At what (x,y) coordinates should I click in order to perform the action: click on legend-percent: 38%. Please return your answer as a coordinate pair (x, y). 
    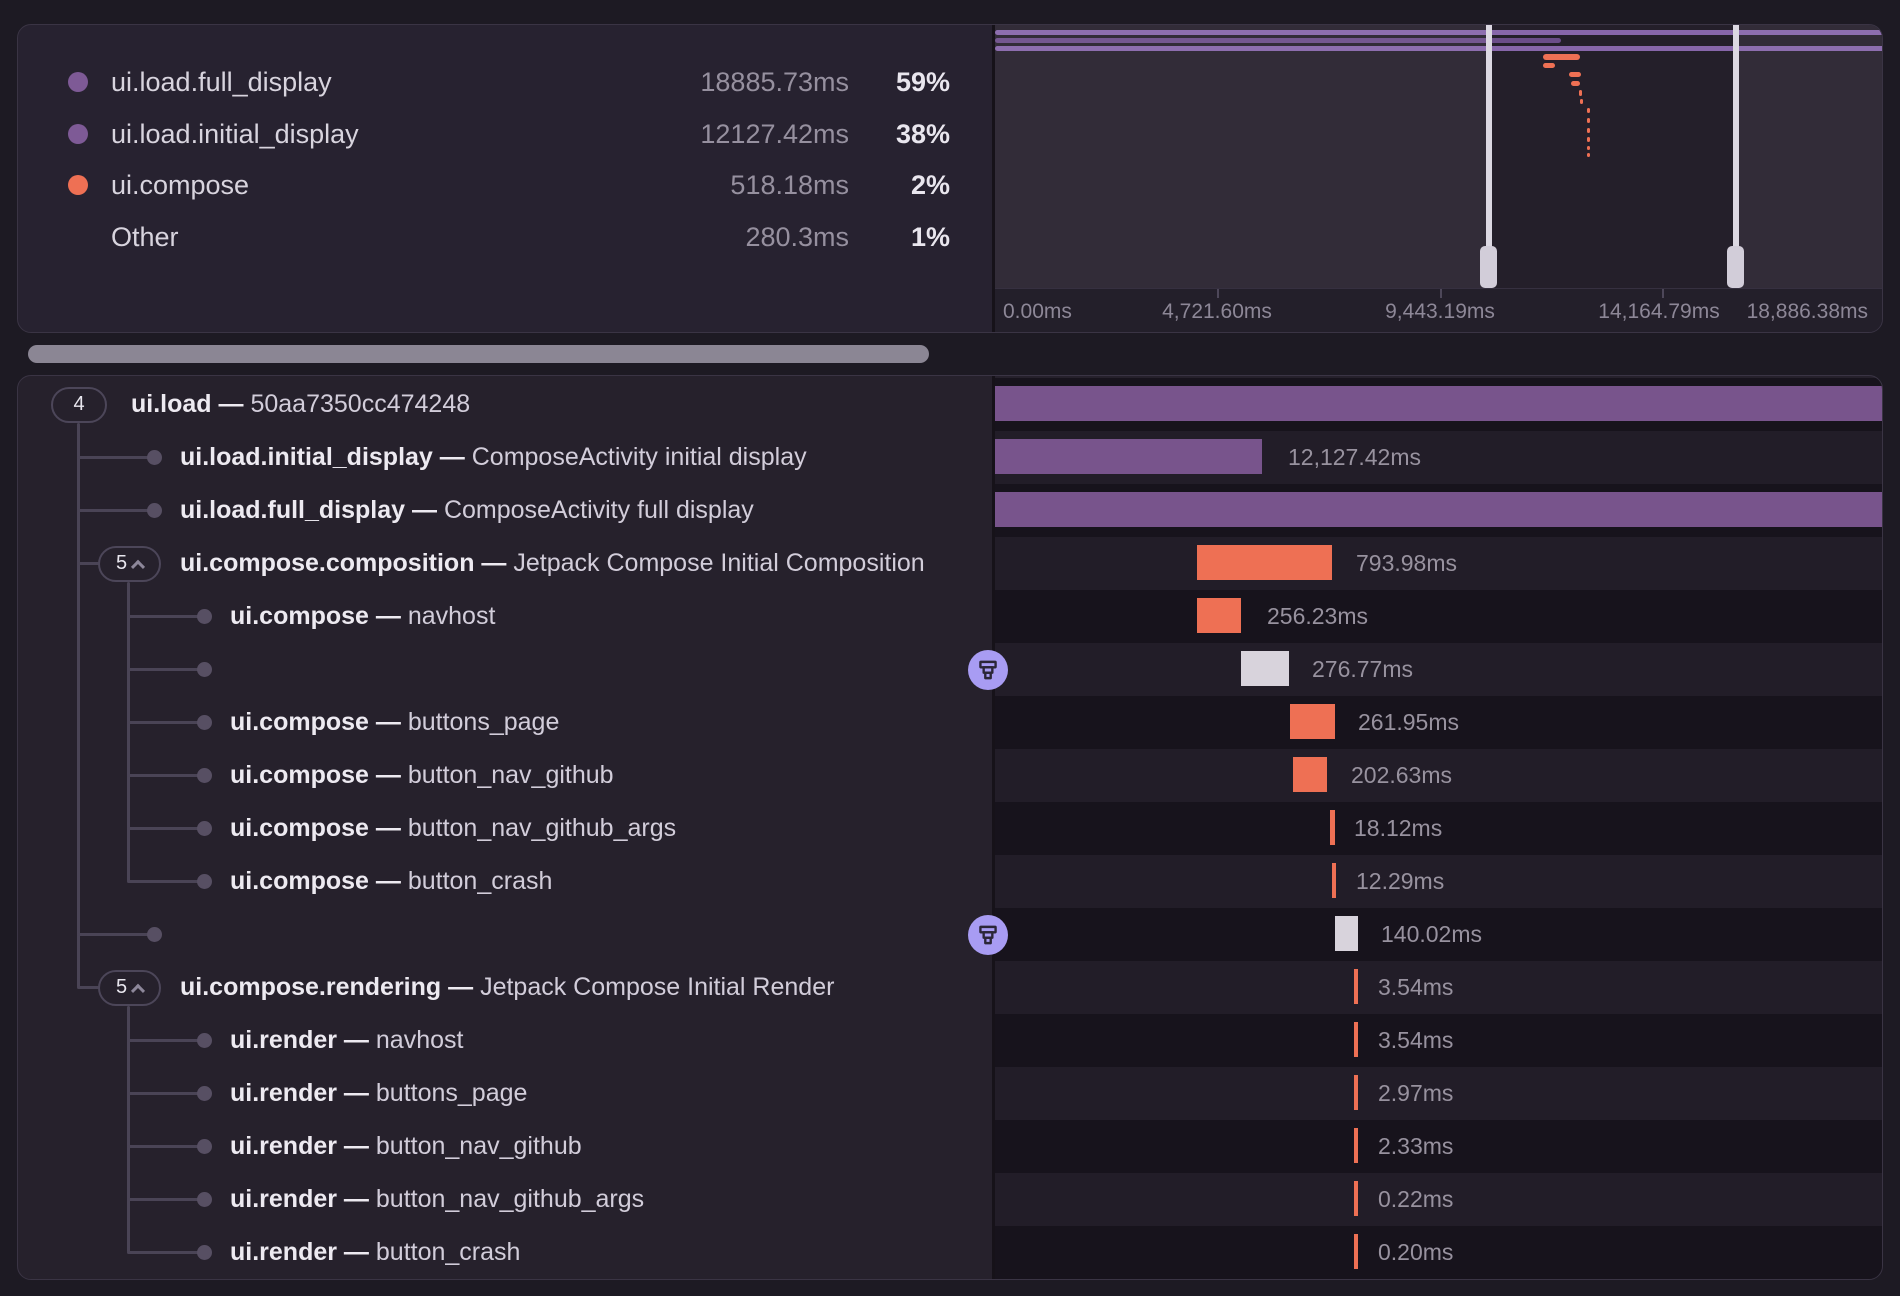
    Looking at the image, I should click on (922, 133).